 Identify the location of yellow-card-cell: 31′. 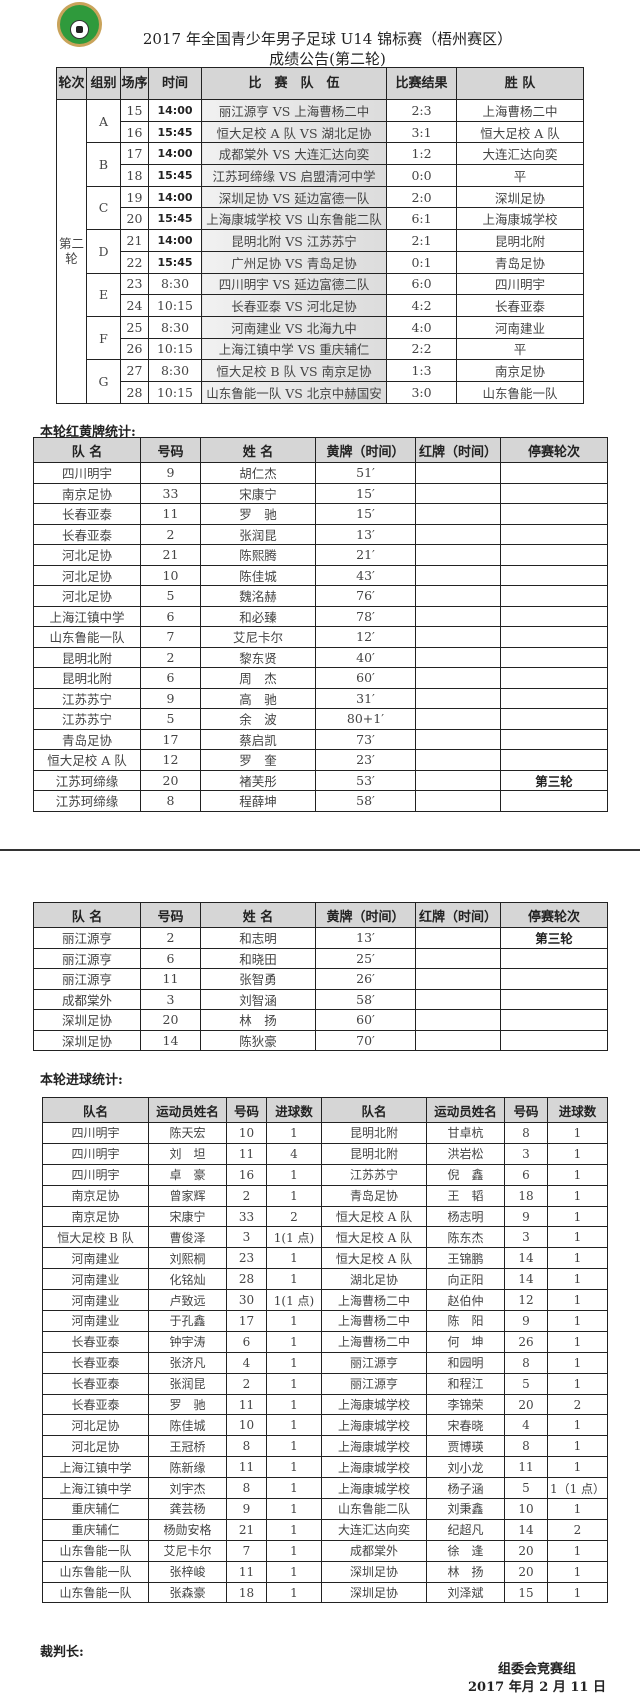
(365, 698).